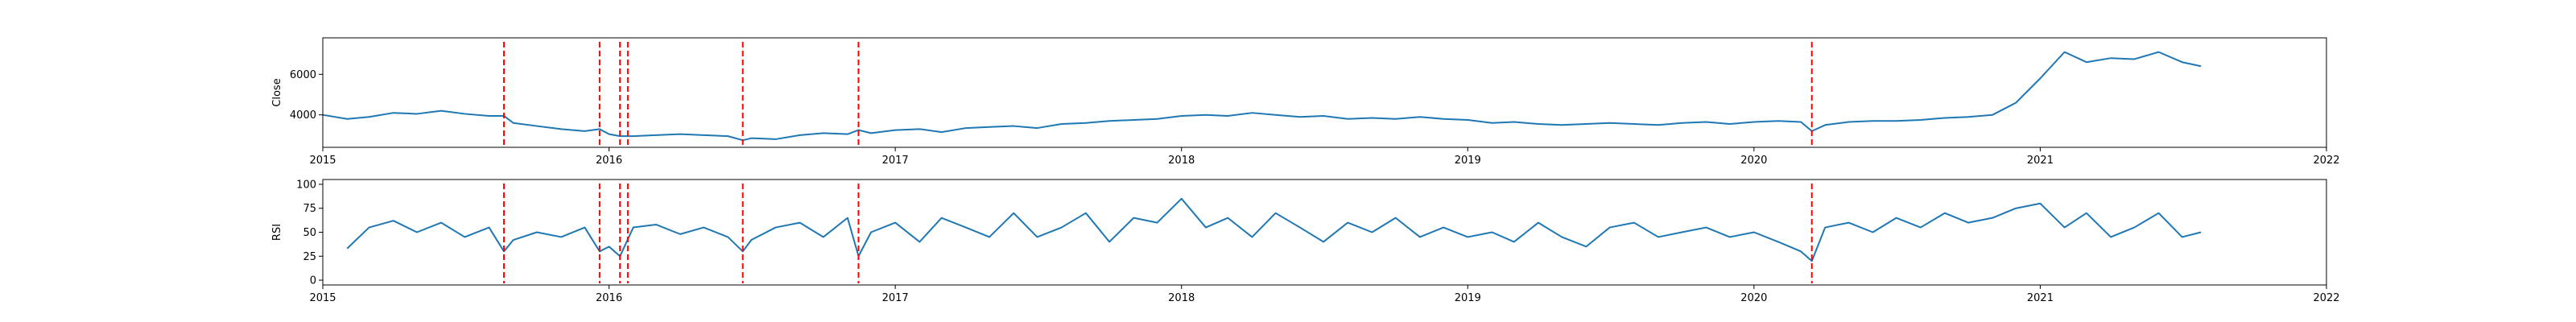 Image resolution: width=2576 pixels, height=322 pixels. What do you see at coordinates (277, 92) in the screenshot?
I see `y-axis-label: Close` at bounding box center [277, 92].